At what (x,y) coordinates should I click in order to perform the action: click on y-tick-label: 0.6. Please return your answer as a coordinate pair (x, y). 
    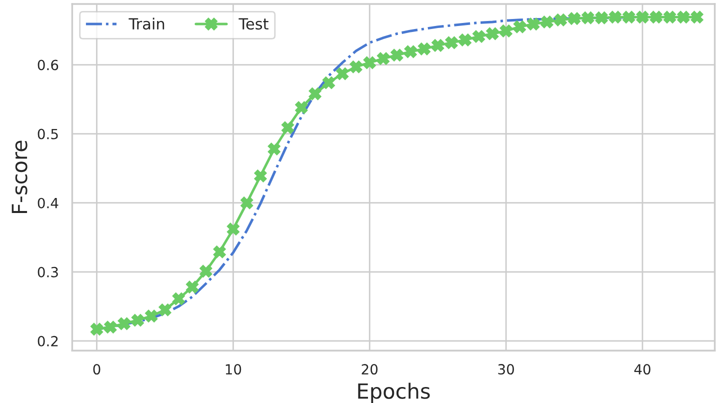
    Looking at the image, I should click on (48, 65).